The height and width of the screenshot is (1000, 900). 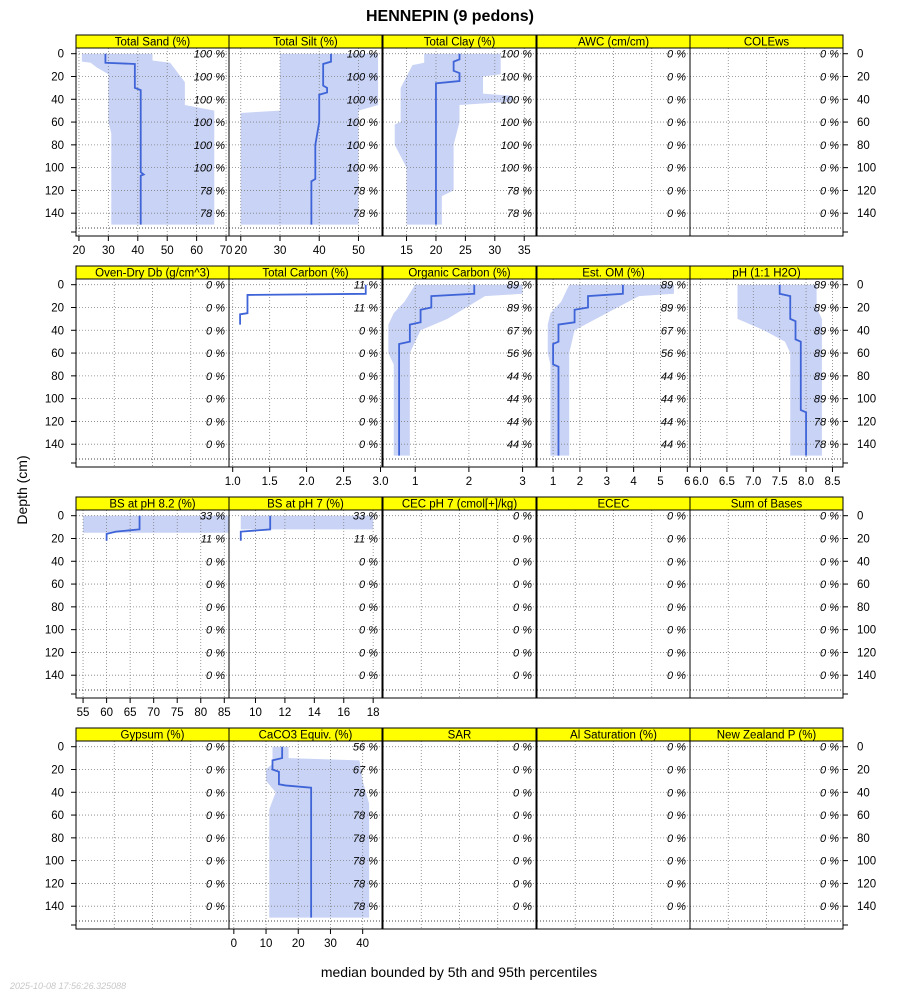 What do you see at coordinates (614, 505) in the screenshot?
I see `panel-label: ECEC` at bounding box center [614, 505].